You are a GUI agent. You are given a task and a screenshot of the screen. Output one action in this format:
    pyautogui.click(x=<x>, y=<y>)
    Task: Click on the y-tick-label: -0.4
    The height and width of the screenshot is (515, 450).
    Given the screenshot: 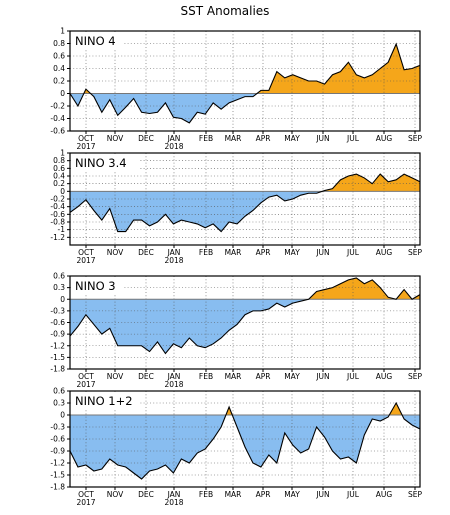 What is the action you would take?
    pyautogui.click(x=57, y=206)
    